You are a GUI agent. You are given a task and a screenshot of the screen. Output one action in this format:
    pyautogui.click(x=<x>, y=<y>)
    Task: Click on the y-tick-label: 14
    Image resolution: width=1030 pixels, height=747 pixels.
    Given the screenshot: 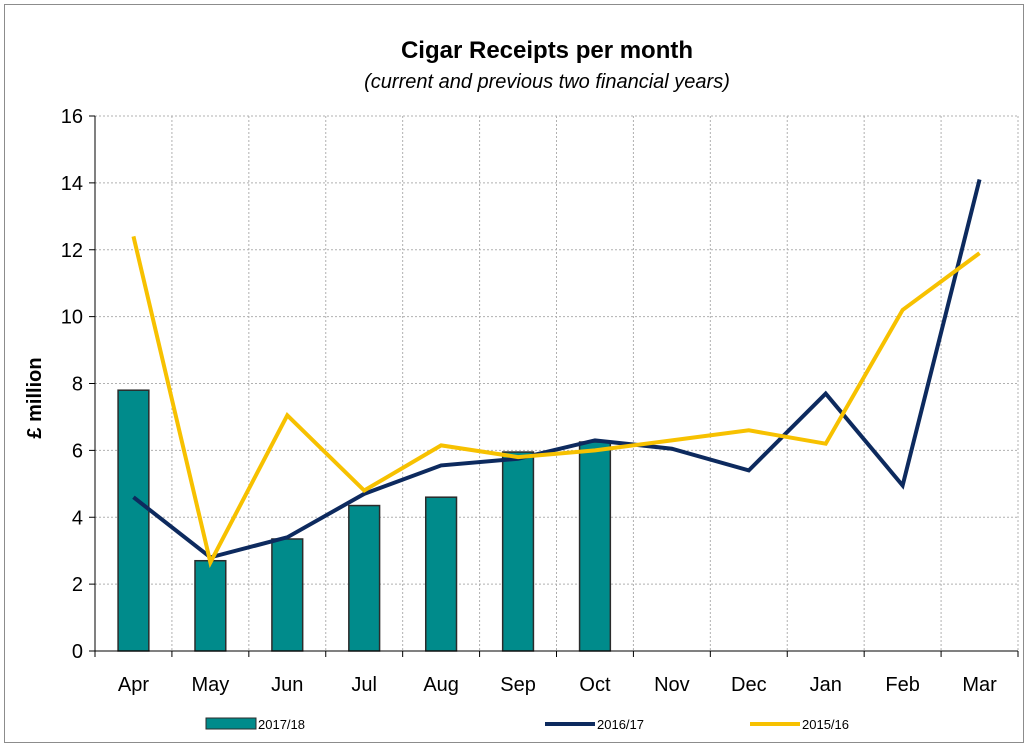 What is the action you would take?
    pyautogui.click(x=72, y=184)
    